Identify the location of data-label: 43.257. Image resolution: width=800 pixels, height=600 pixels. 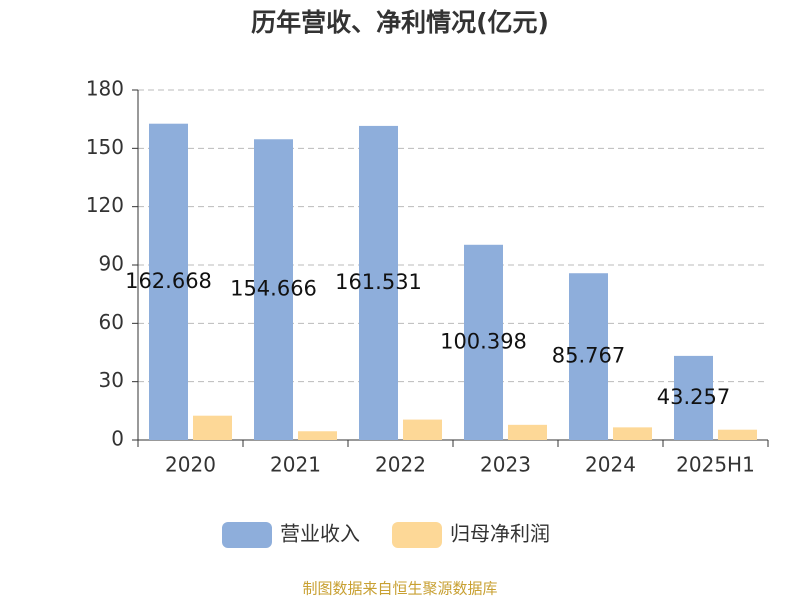
(693, 397).